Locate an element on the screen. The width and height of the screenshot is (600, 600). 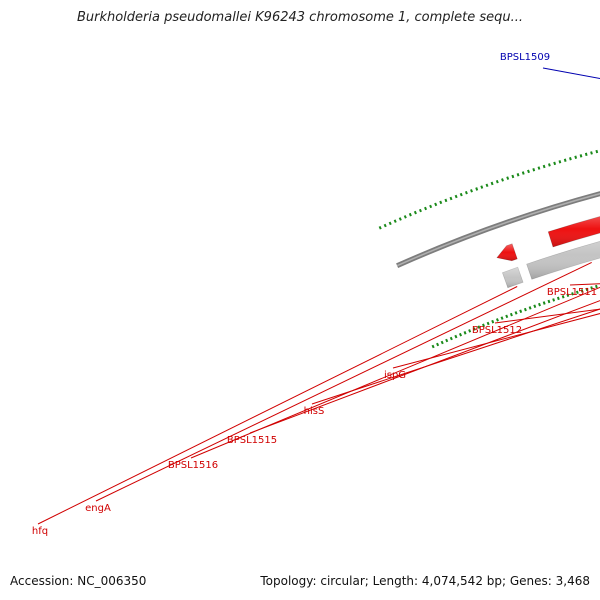
gene-label-hiss: hisS is located at coordinates (314, 411).